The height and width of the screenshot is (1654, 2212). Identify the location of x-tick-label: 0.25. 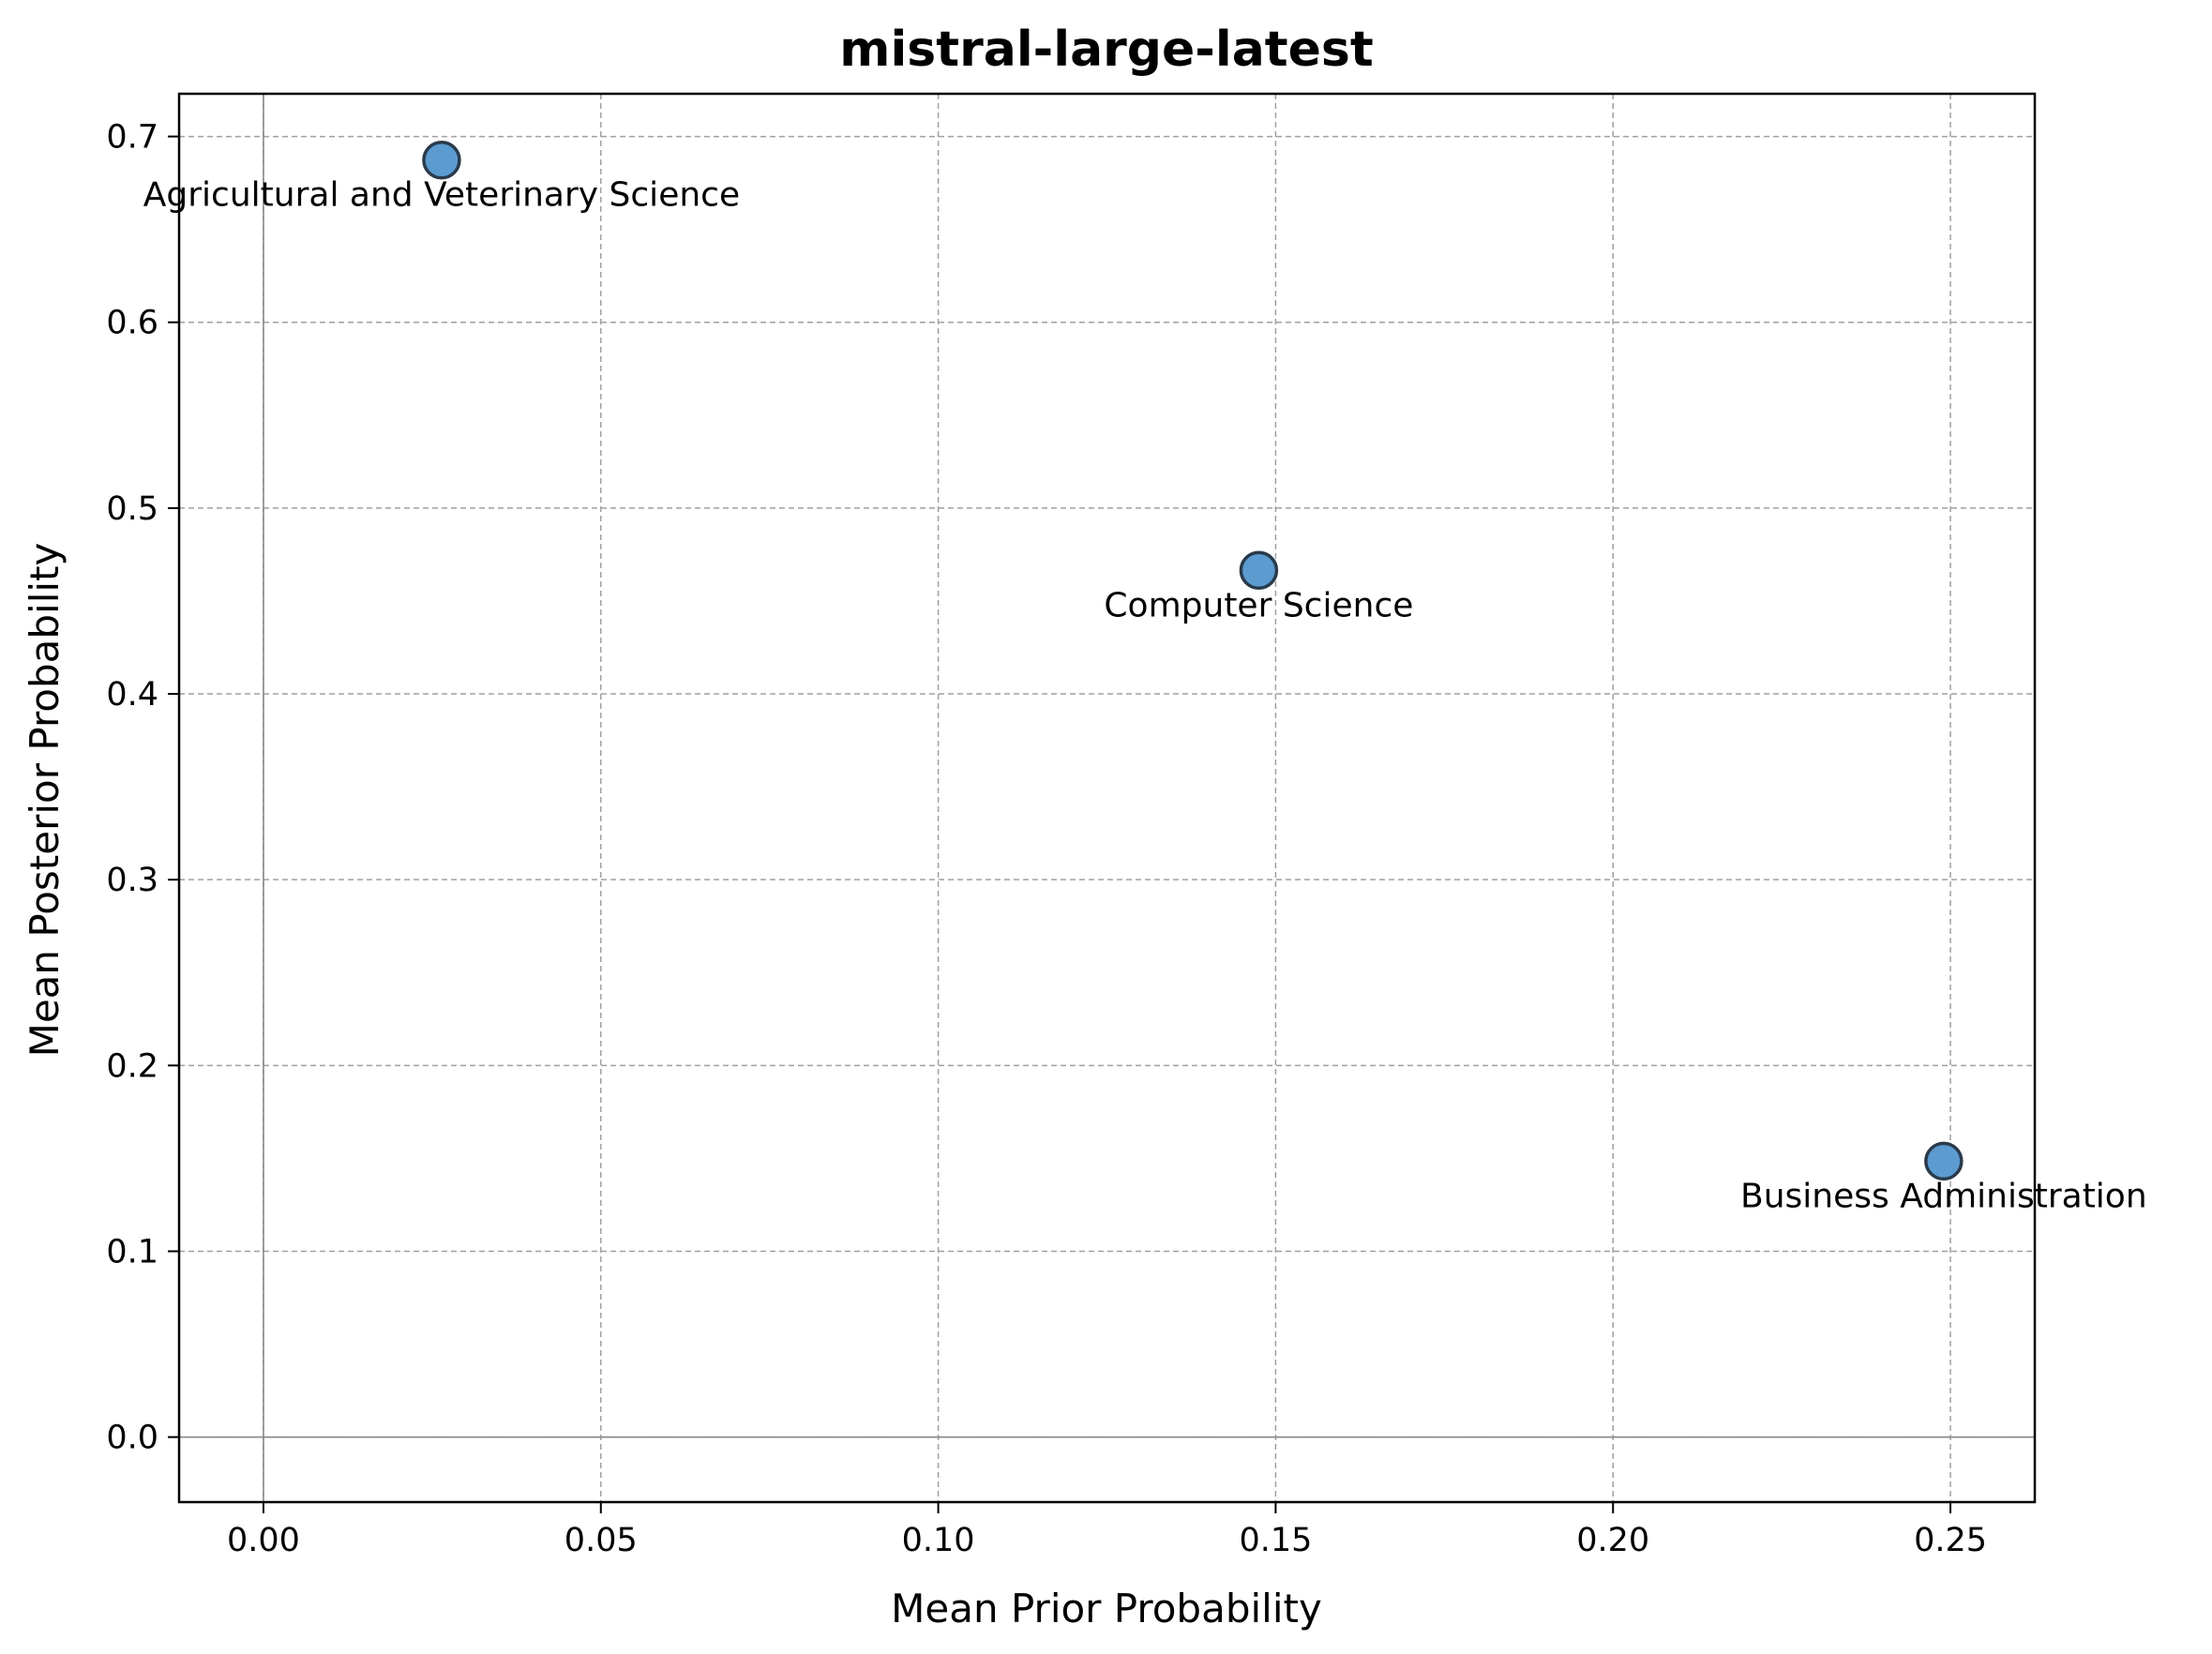
(1950, 1540).